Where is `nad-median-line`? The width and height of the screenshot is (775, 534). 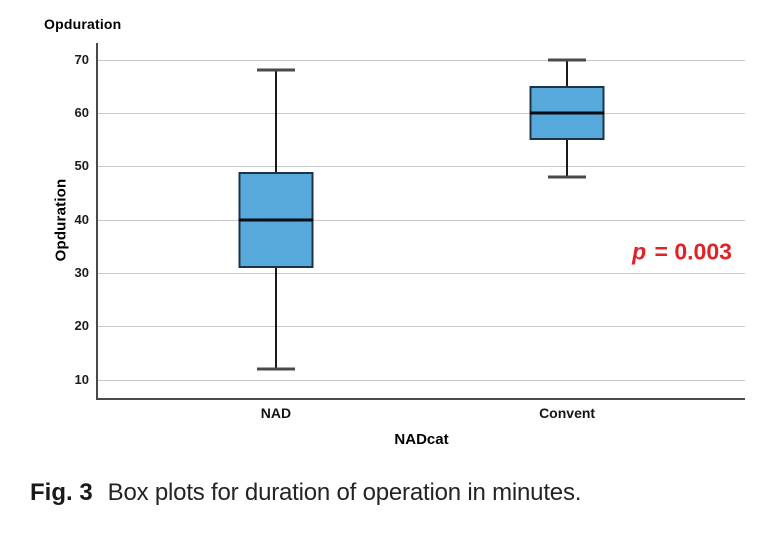
nad-median-line is located at coordinates (276, 220).